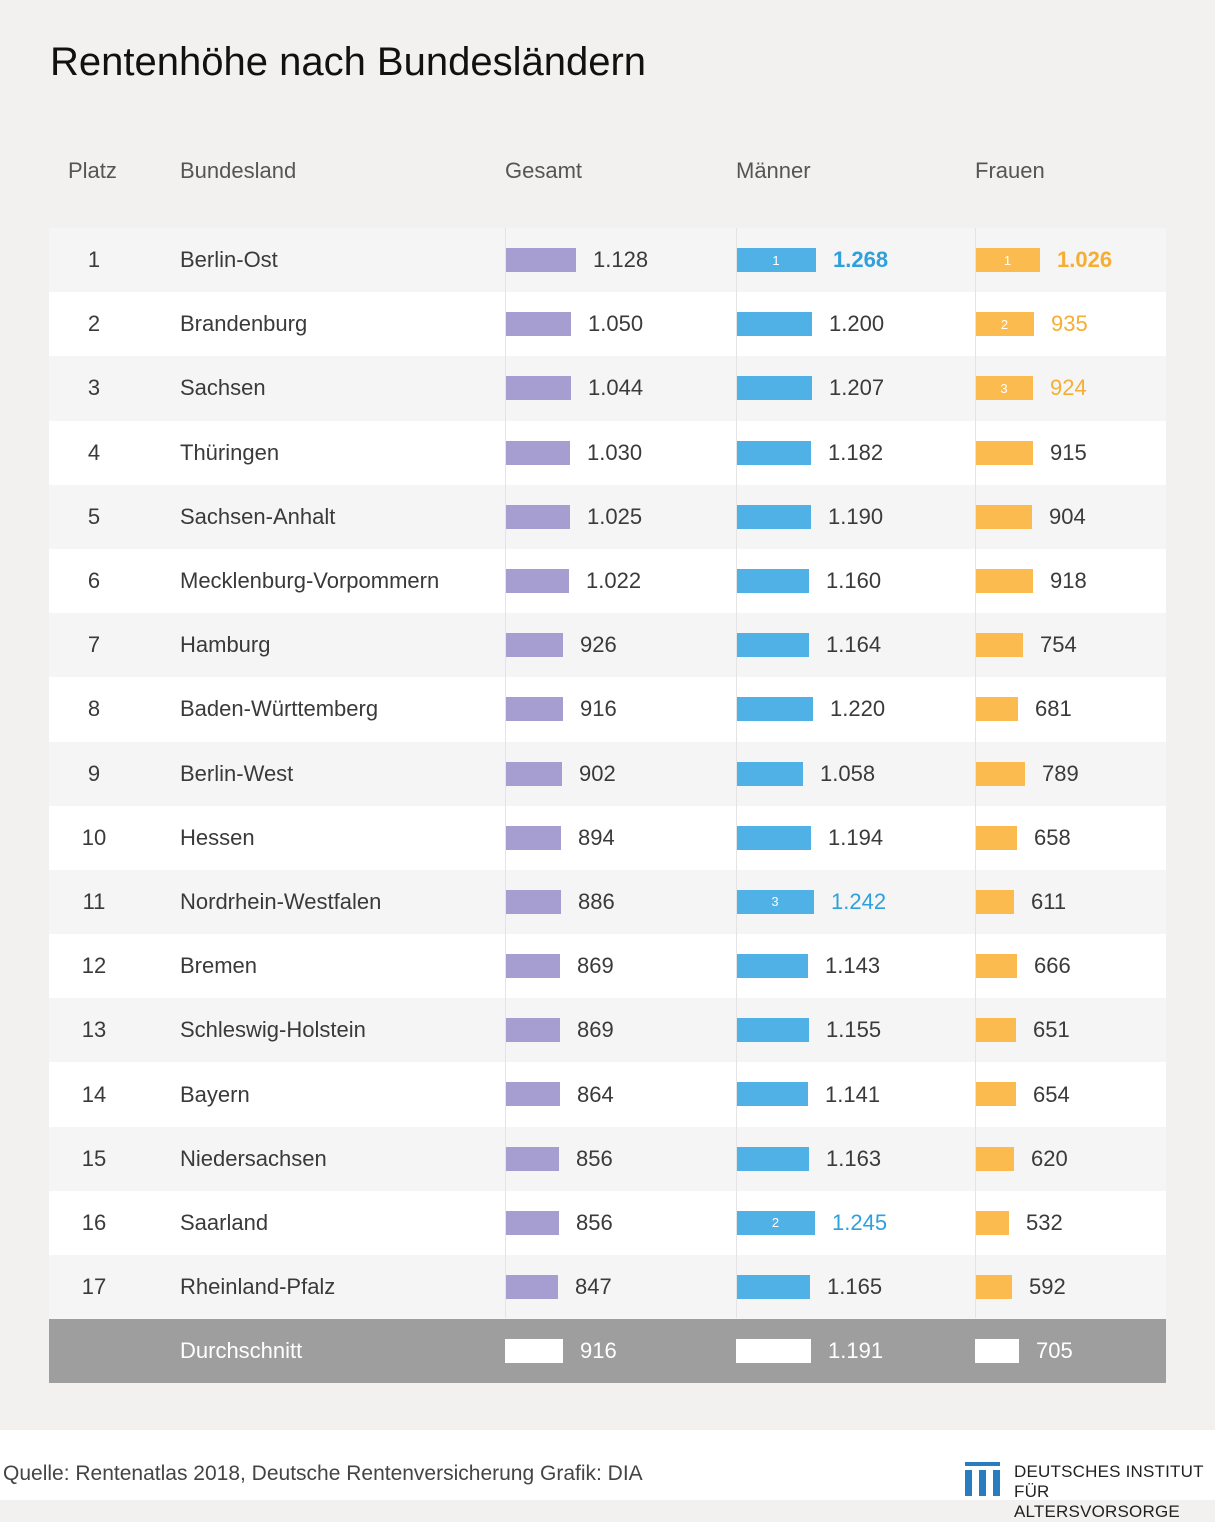 The height and width of the screenshot is (1522, 1215). What do you see at coordinates (244, 324) in the screenshot?
I see `state-cell: Brandenburg` at bounding box center [244, 324].